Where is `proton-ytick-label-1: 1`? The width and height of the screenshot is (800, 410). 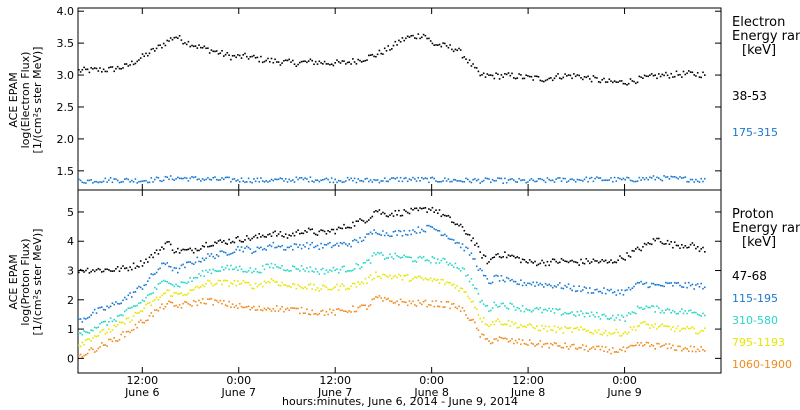
proton-ytick-label-1: 1 is located at coordinates (70, 329).